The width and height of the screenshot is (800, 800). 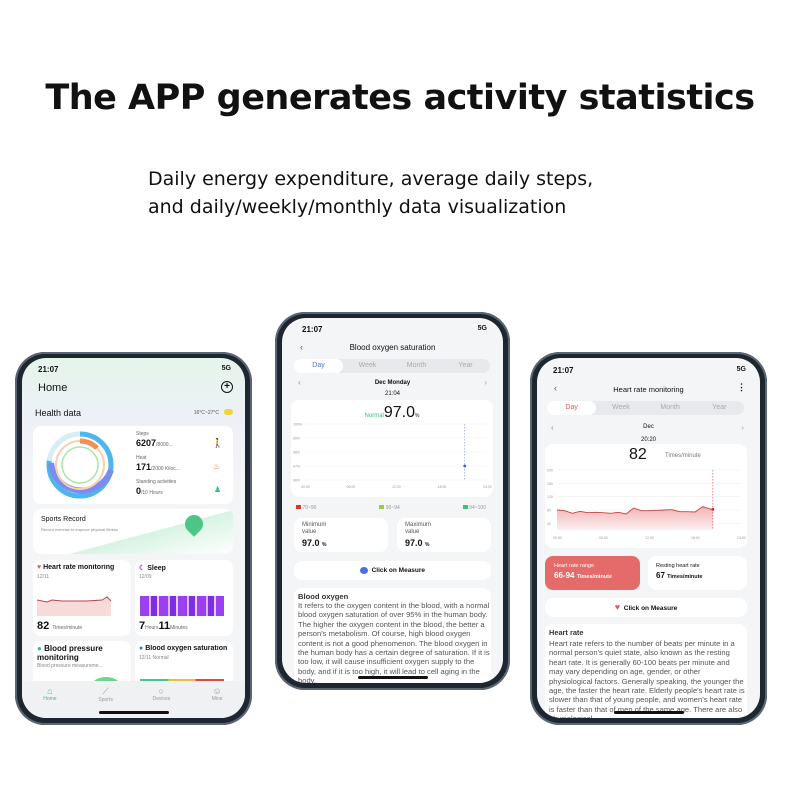 What do you see at coordinates (646, 607) in the screenshot?
I see `measure-button: ♥ Click on Measure` at bounding box center [646, 607].